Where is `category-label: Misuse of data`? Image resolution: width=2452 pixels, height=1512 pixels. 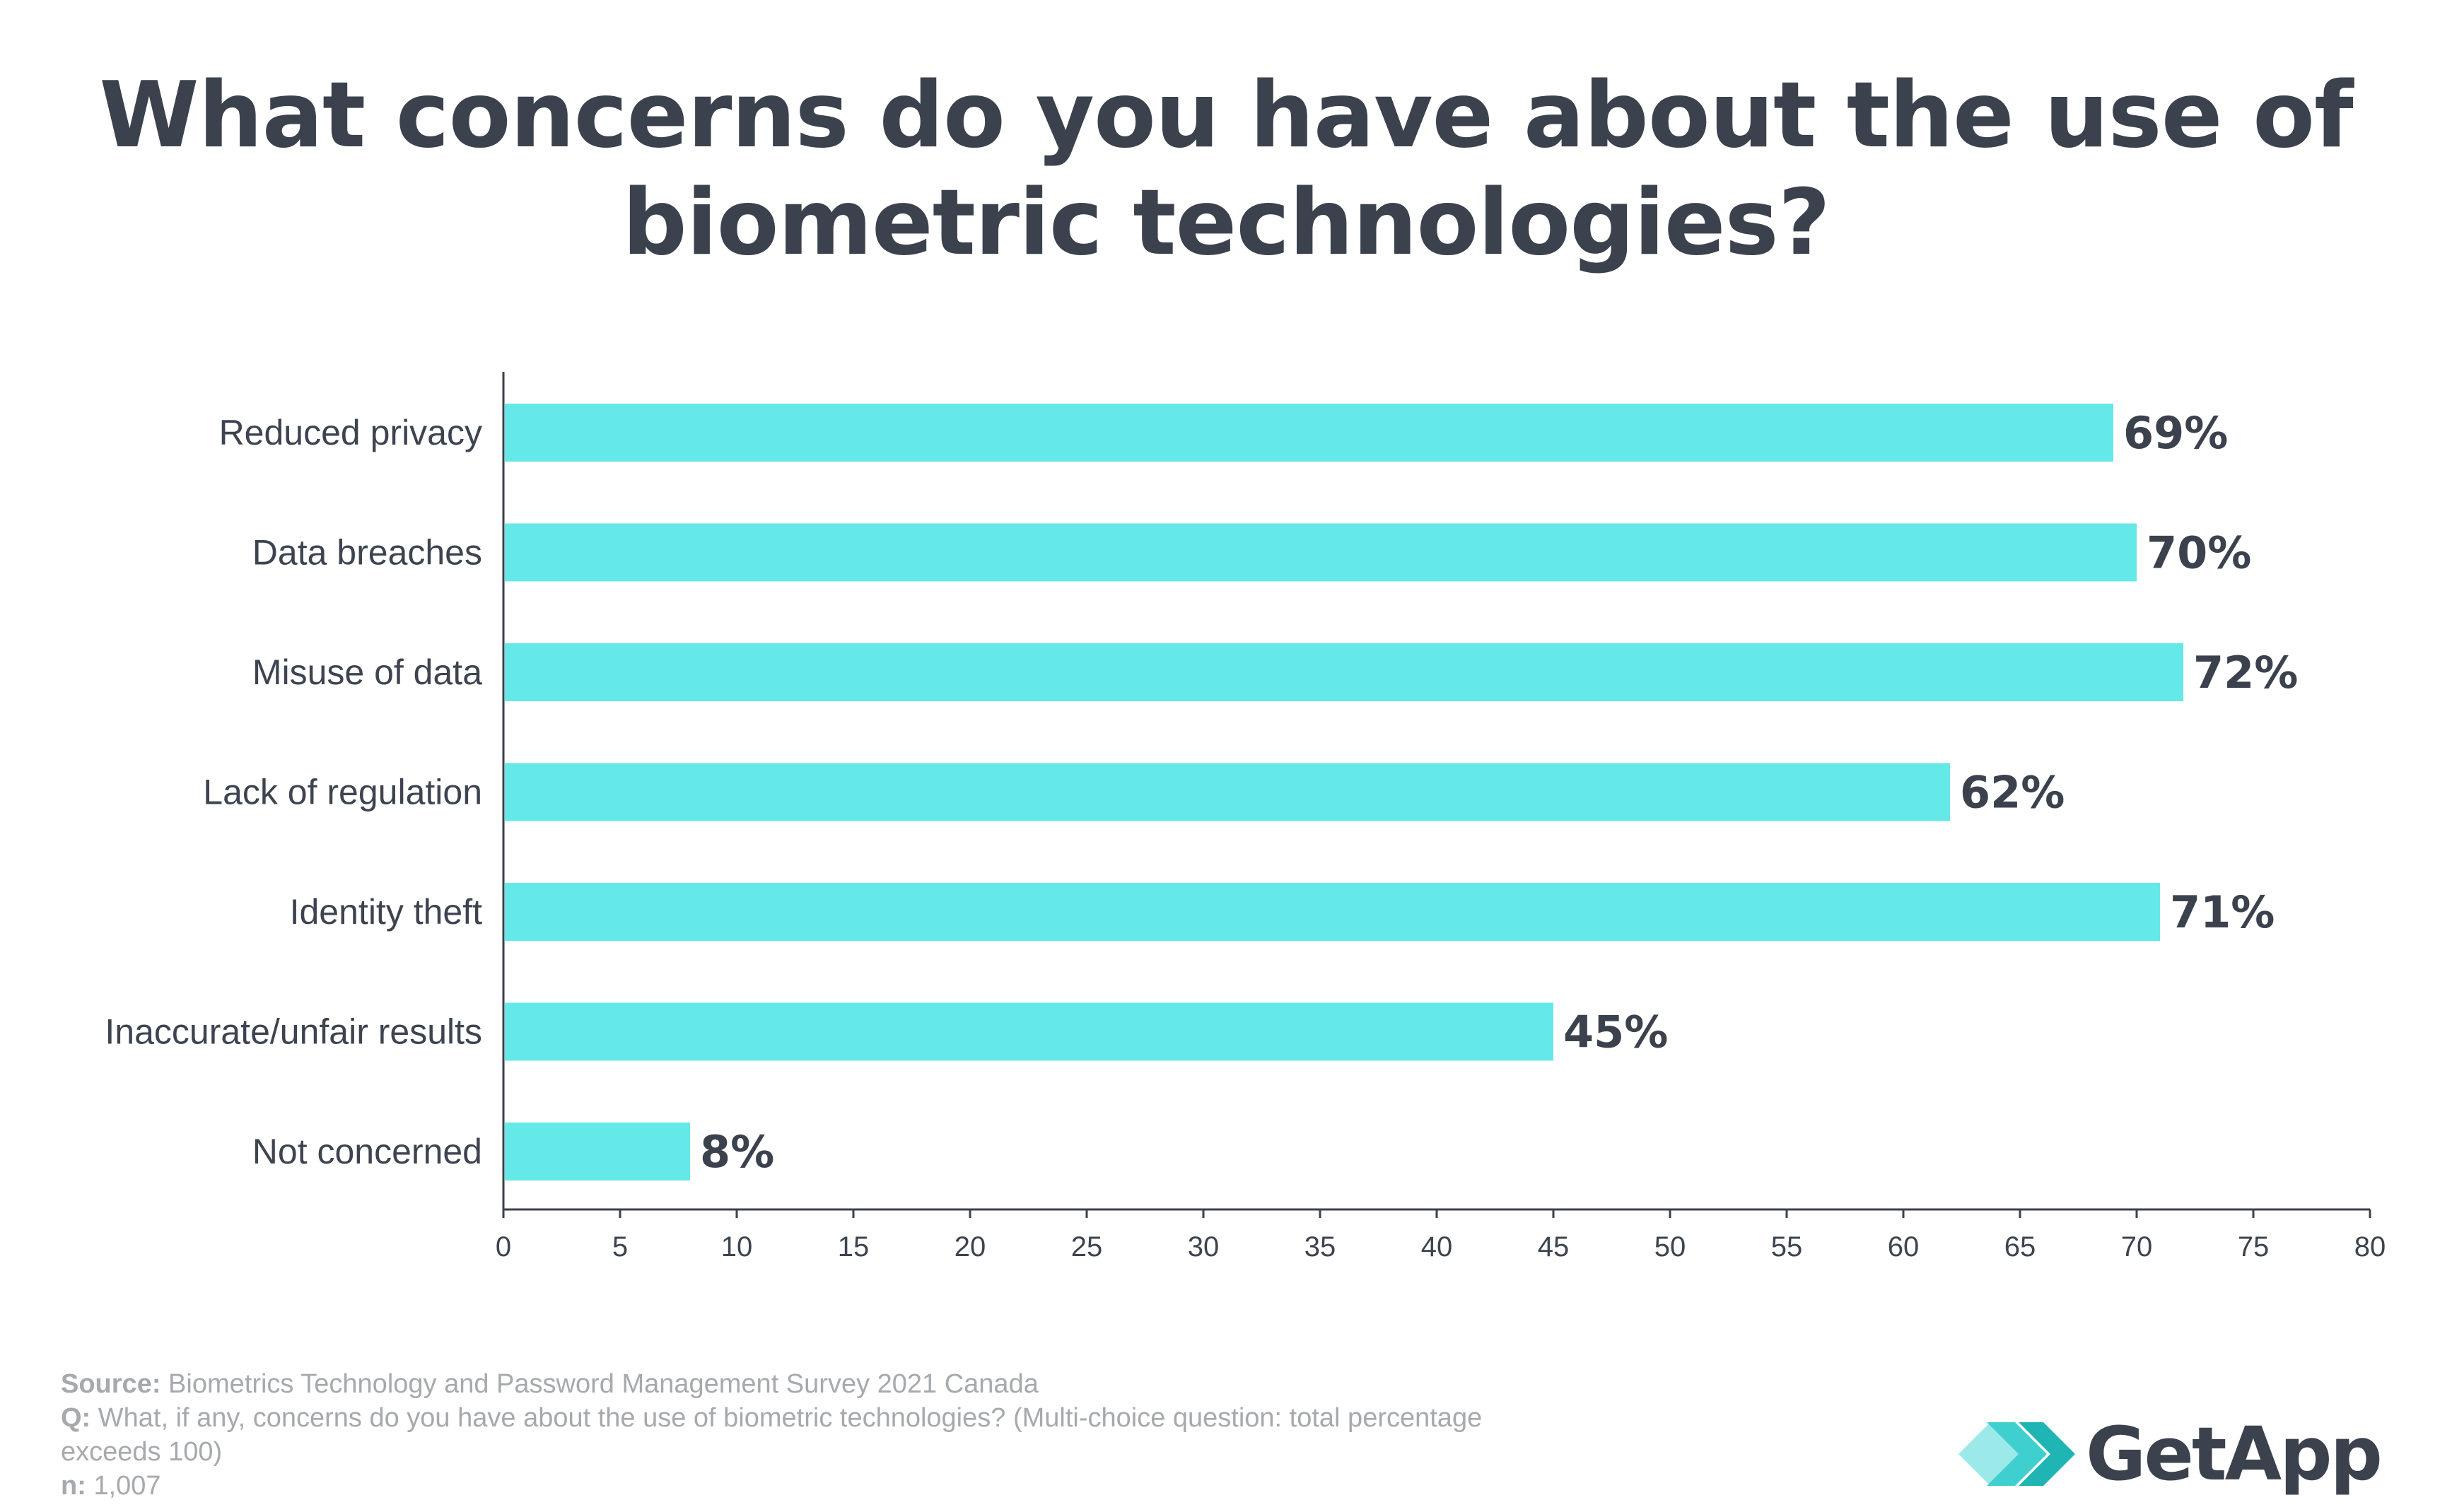 category-label: Misuse of data is located at coordinates (367, 672).